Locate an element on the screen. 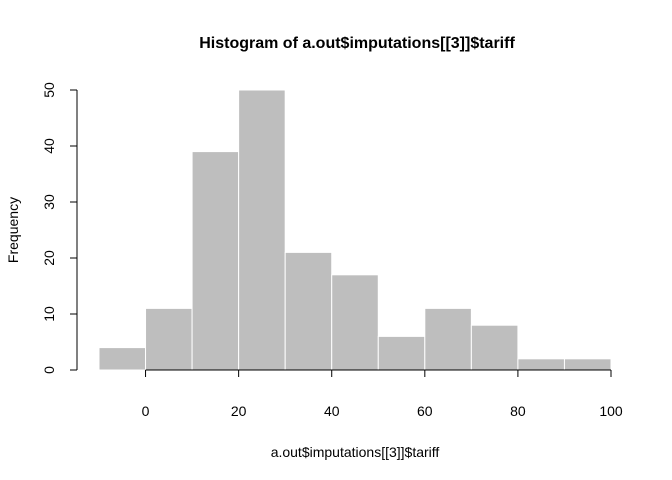 The image size is (672, 480). x-tick-label: 80 is located at coordinates (518, 411).